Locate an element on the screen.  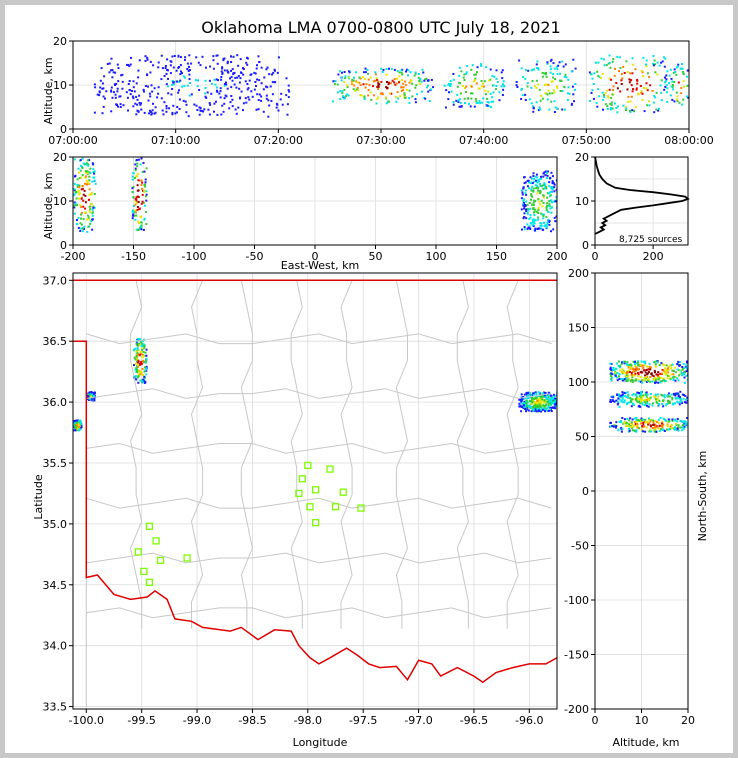
map-ytick-label: 34.0 is located at coordinates (55, 646).